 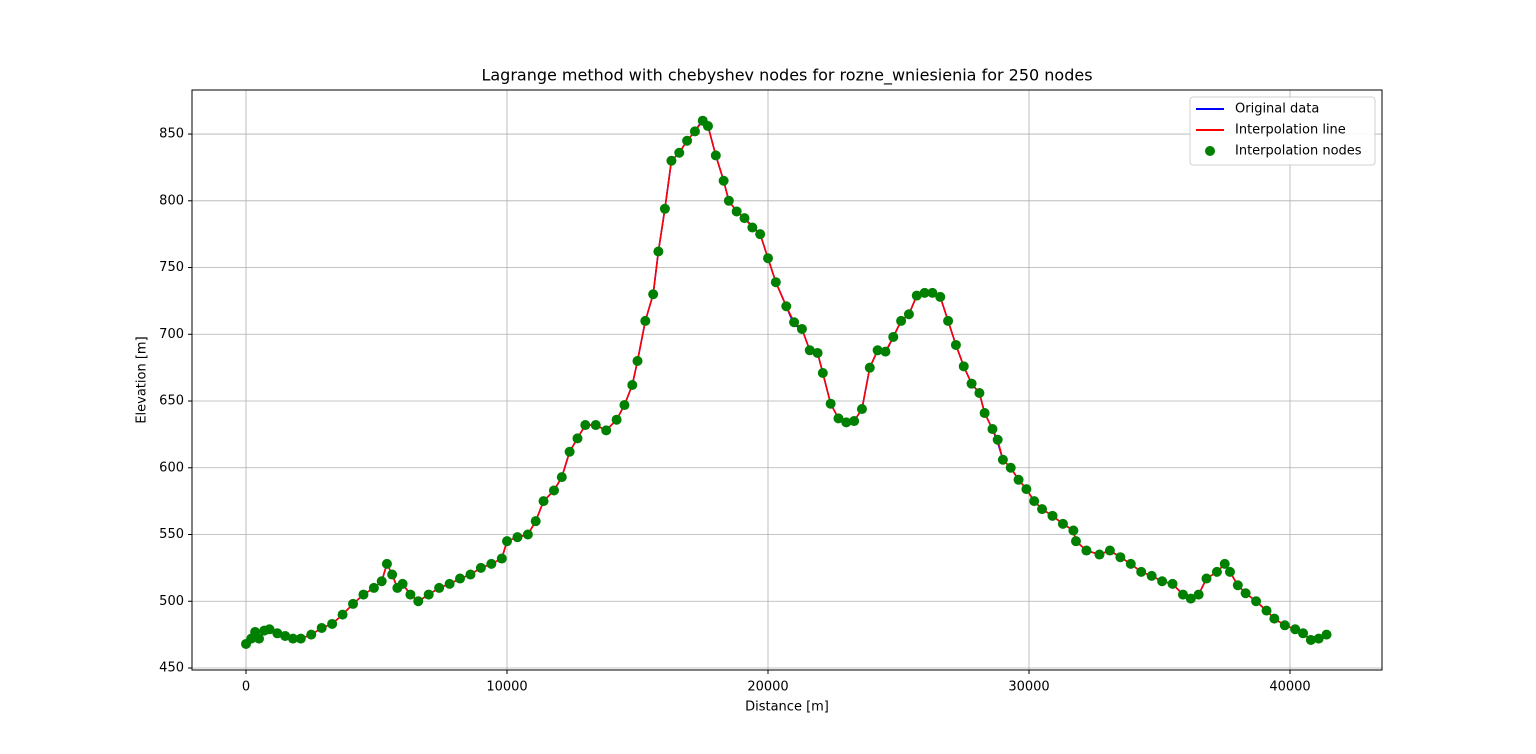 What do you see at coordinates (171, 467) in the screenshot?
I see `y-tick-label: 600` at bounding box center [171, 467].